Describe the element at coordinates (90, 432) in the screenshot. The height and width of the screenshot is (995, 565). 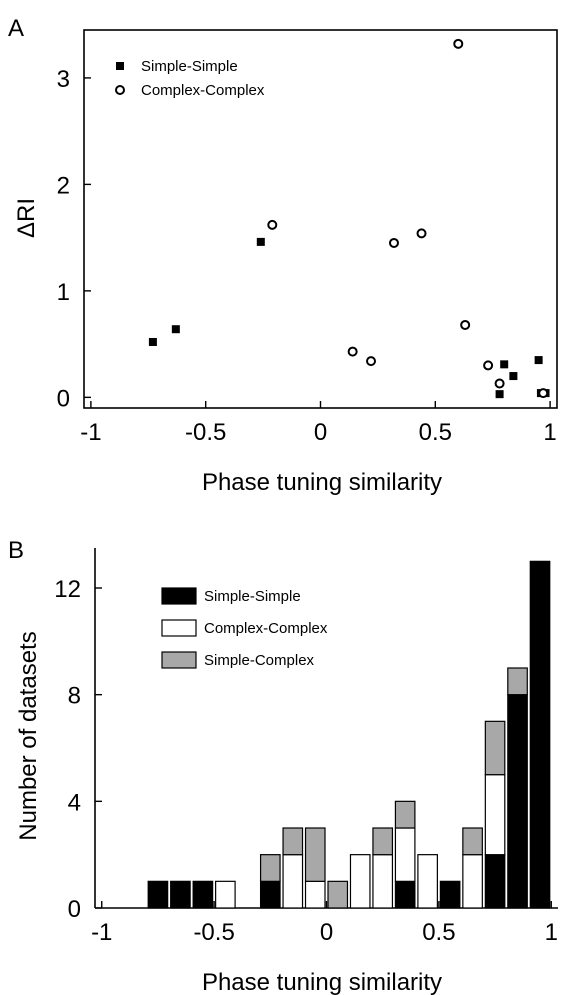
I see `panel-a-x-tick-label: -1` at that location.